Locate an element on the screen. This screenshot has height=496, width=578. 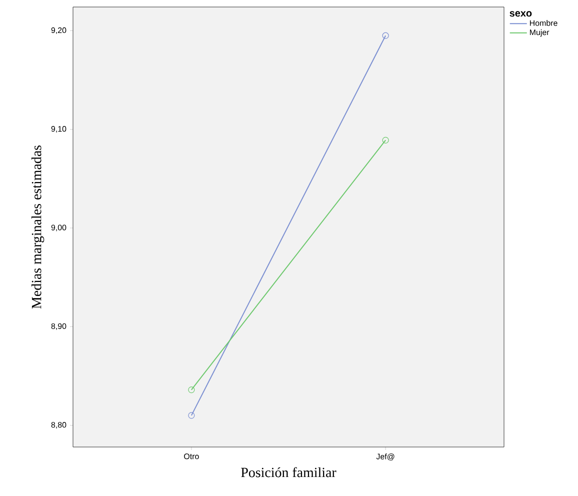
y-axis-title: Medias marginales estimadas is located at coordinates (37, 227).